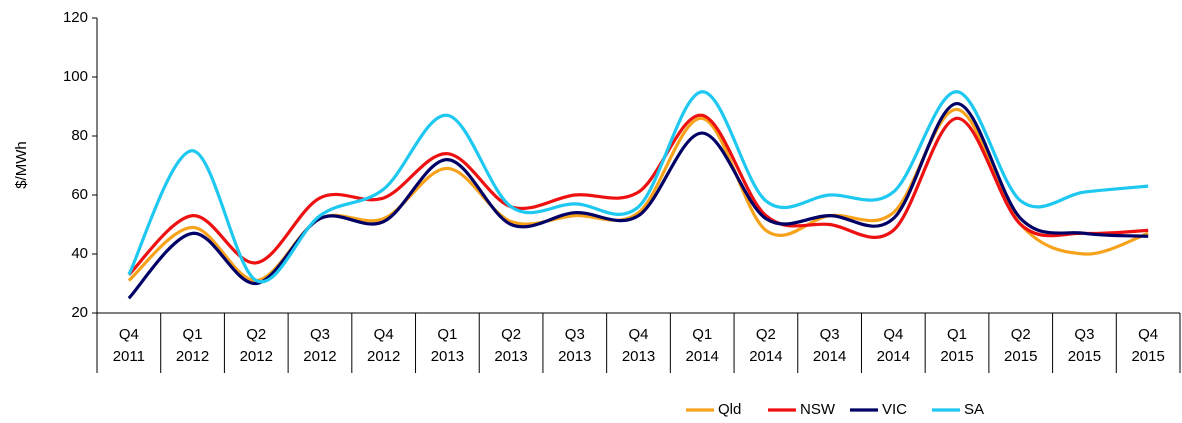 The height and width of the screenshot is (423, 1182). Describe the element at coordinates (729, 409) in the screenshot. I see `legend-label: Qld` at that location.